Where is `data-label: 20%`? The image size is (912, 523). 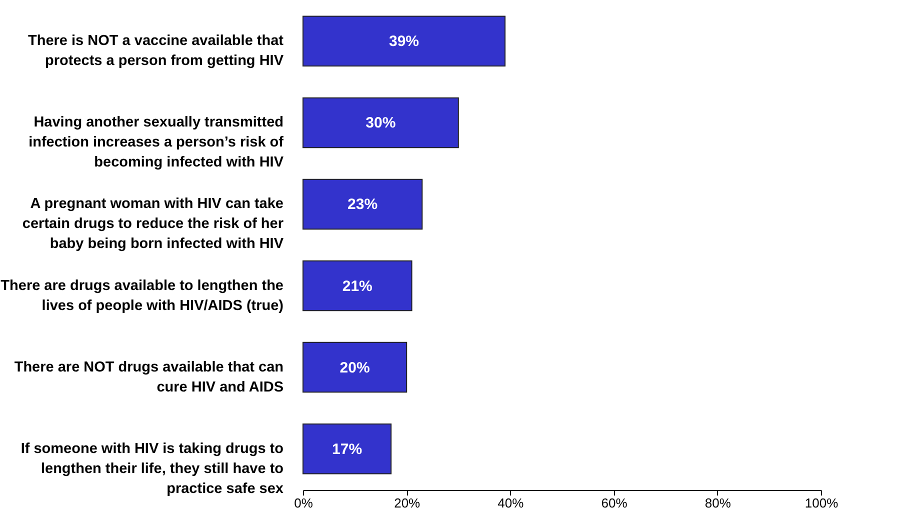
data-label: 20% is located at coordinates (355, 367).